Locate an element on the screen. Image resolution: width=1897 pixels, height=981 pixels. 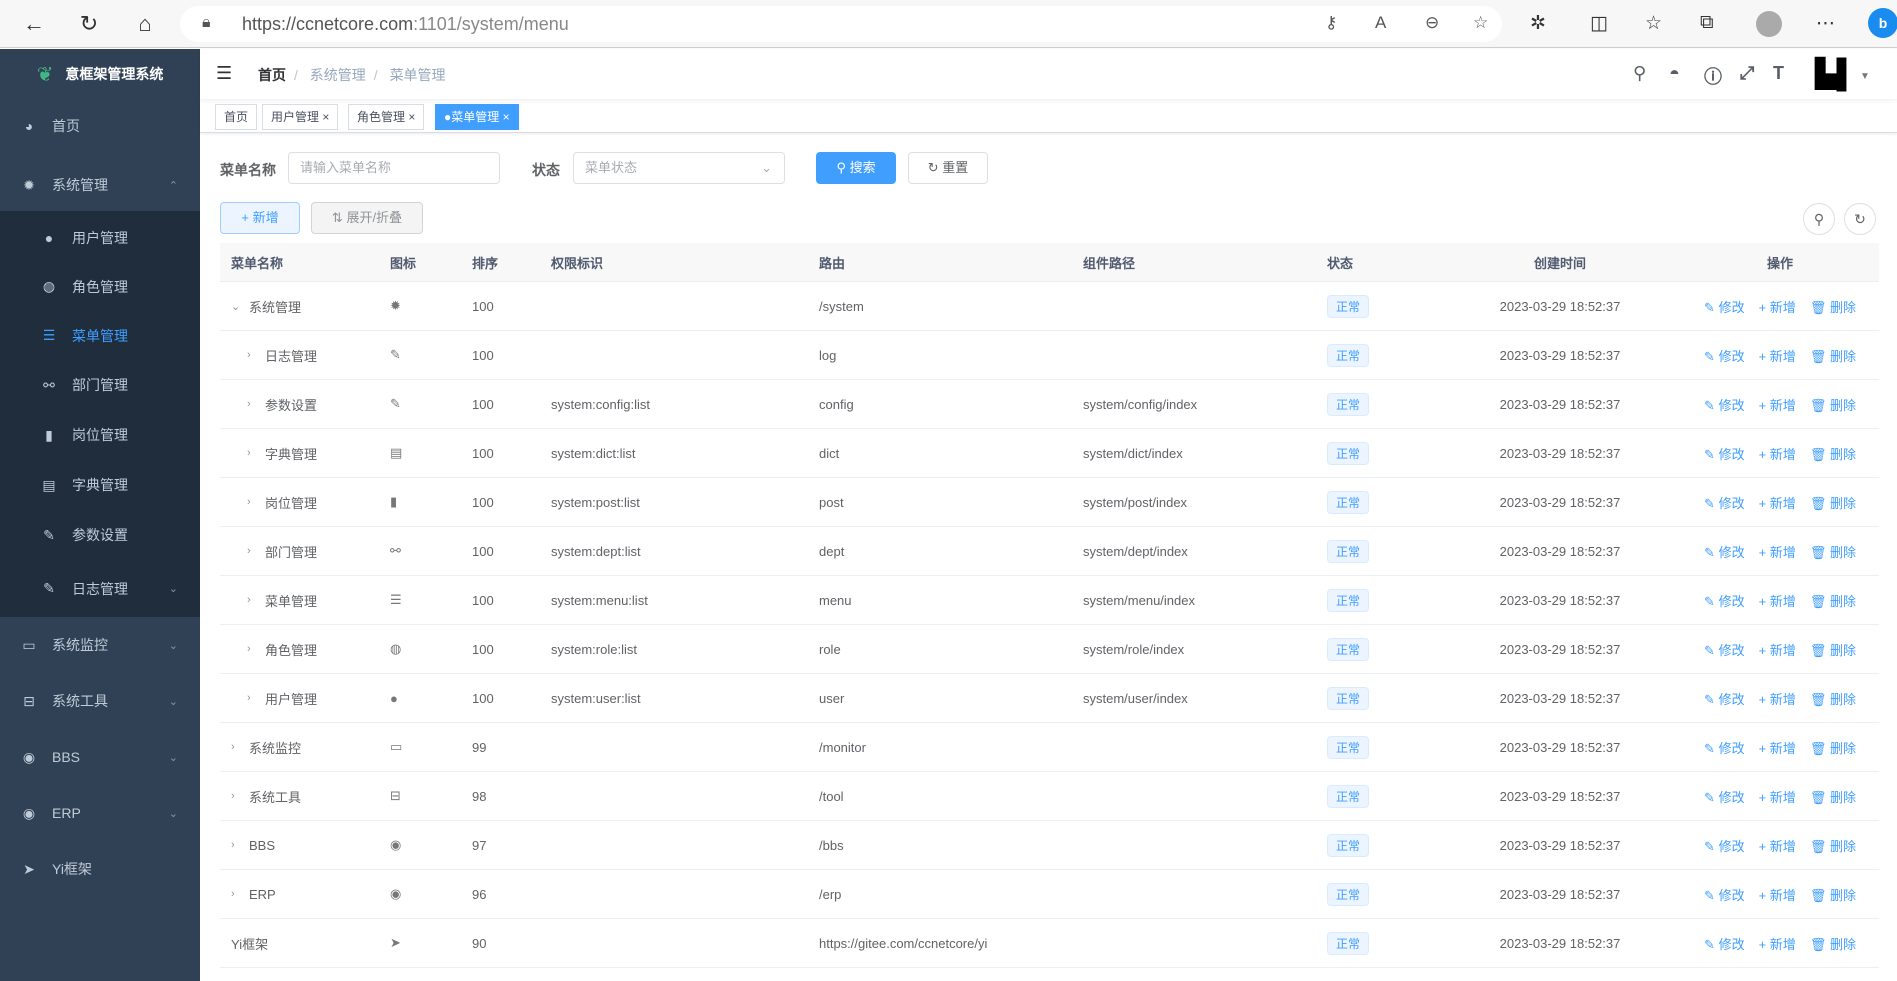
sidebar-item-5: ⚯ 部门管理 is located at coordinates (100, 385).